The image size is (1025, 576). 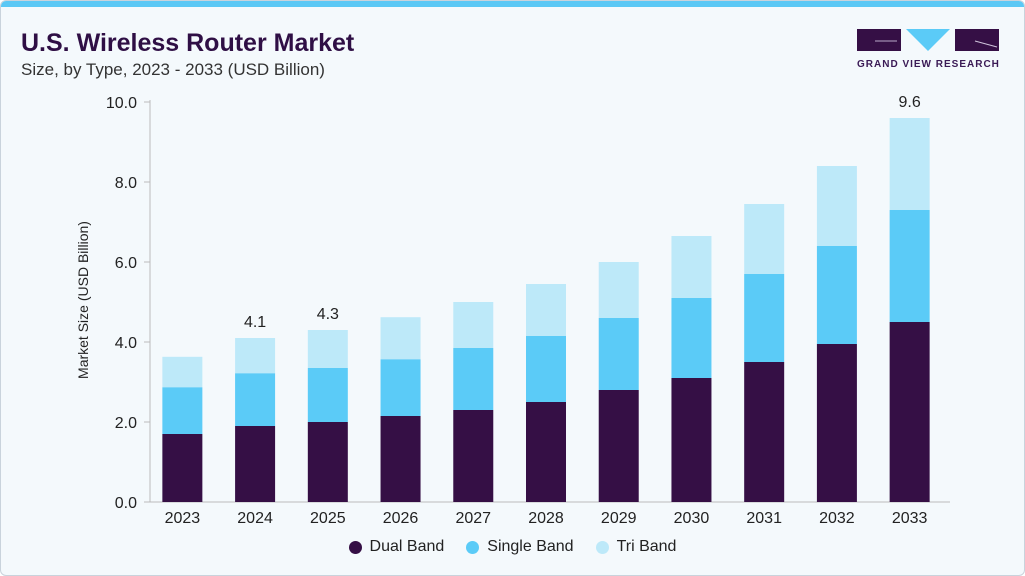 What do you see at coordinates (691, 440) in the screenshot?
I see `bar-dual-band-2030` at bounding box center [691, 440].